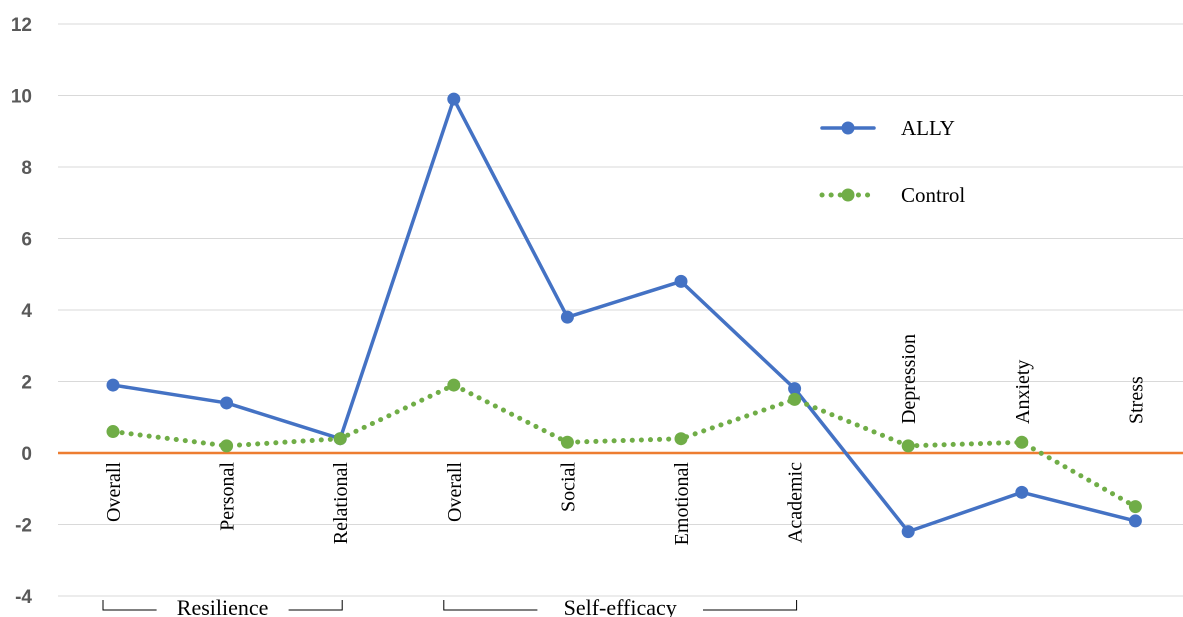  What do you see at coordinates (21, 97) in the screenshot?
I see `y-tick-label: 10` at bounding box center [21, 97].